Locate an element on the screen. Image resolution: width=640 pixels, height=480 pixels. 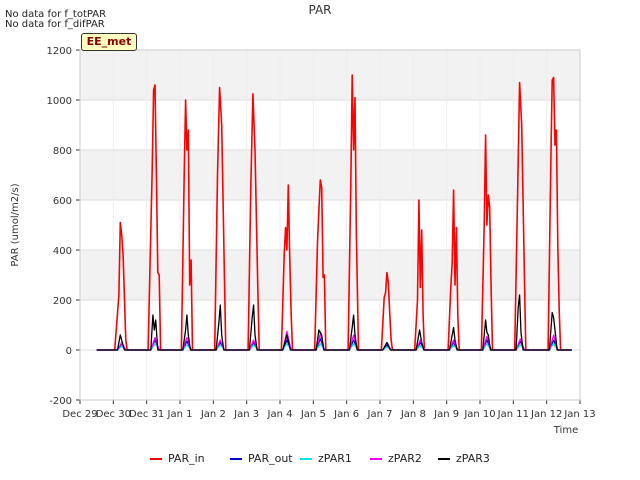
x-tick-label: Jan 5 is located at coordinates (313, 414).